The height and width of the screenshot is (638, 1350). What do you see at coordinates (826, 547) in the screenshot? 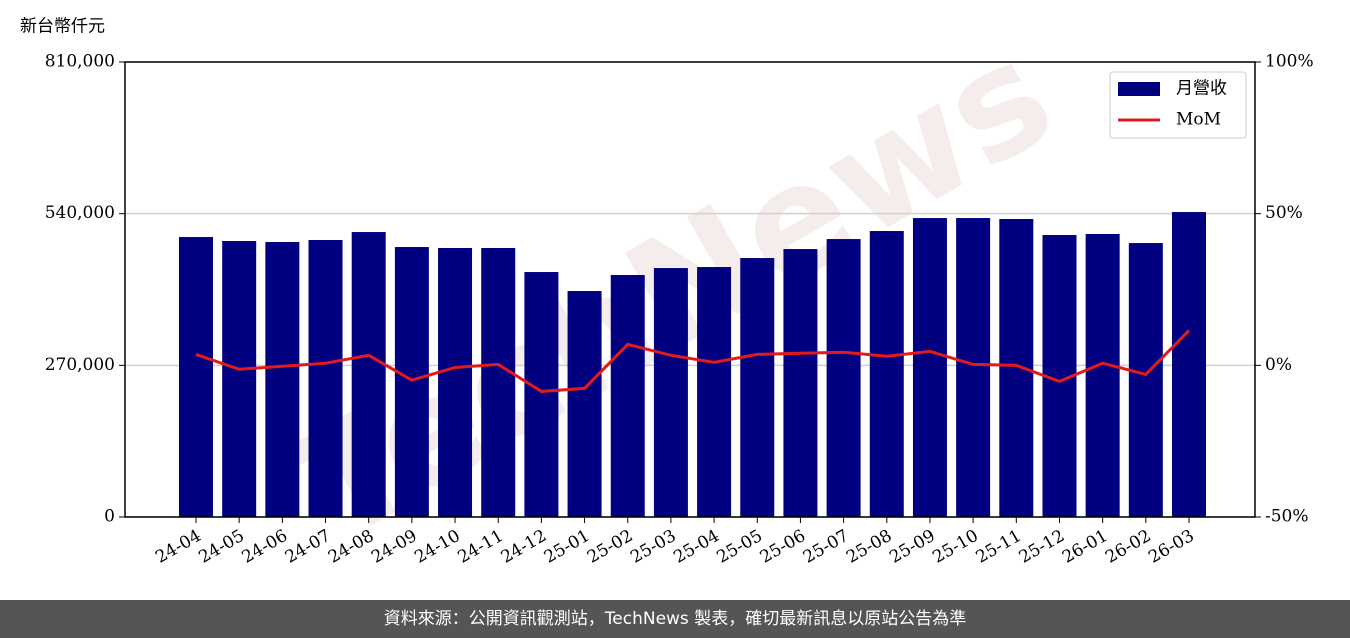
I see `x-tick-label: 25-07` at bounding box center [826, 547].